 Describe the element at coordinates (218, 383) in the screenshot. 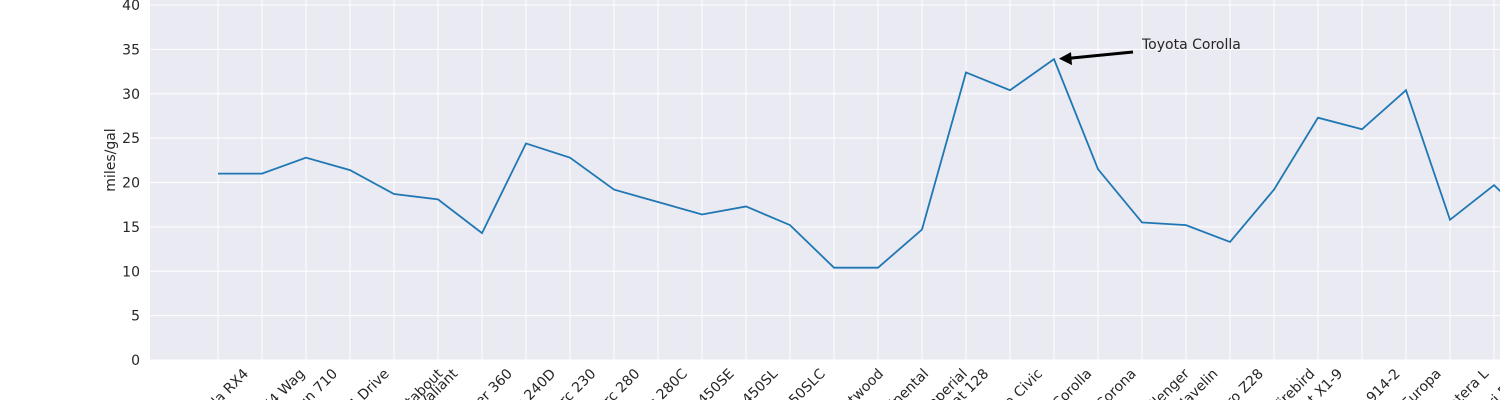

I see `x-tick-label: Mazda RX4` at that location.